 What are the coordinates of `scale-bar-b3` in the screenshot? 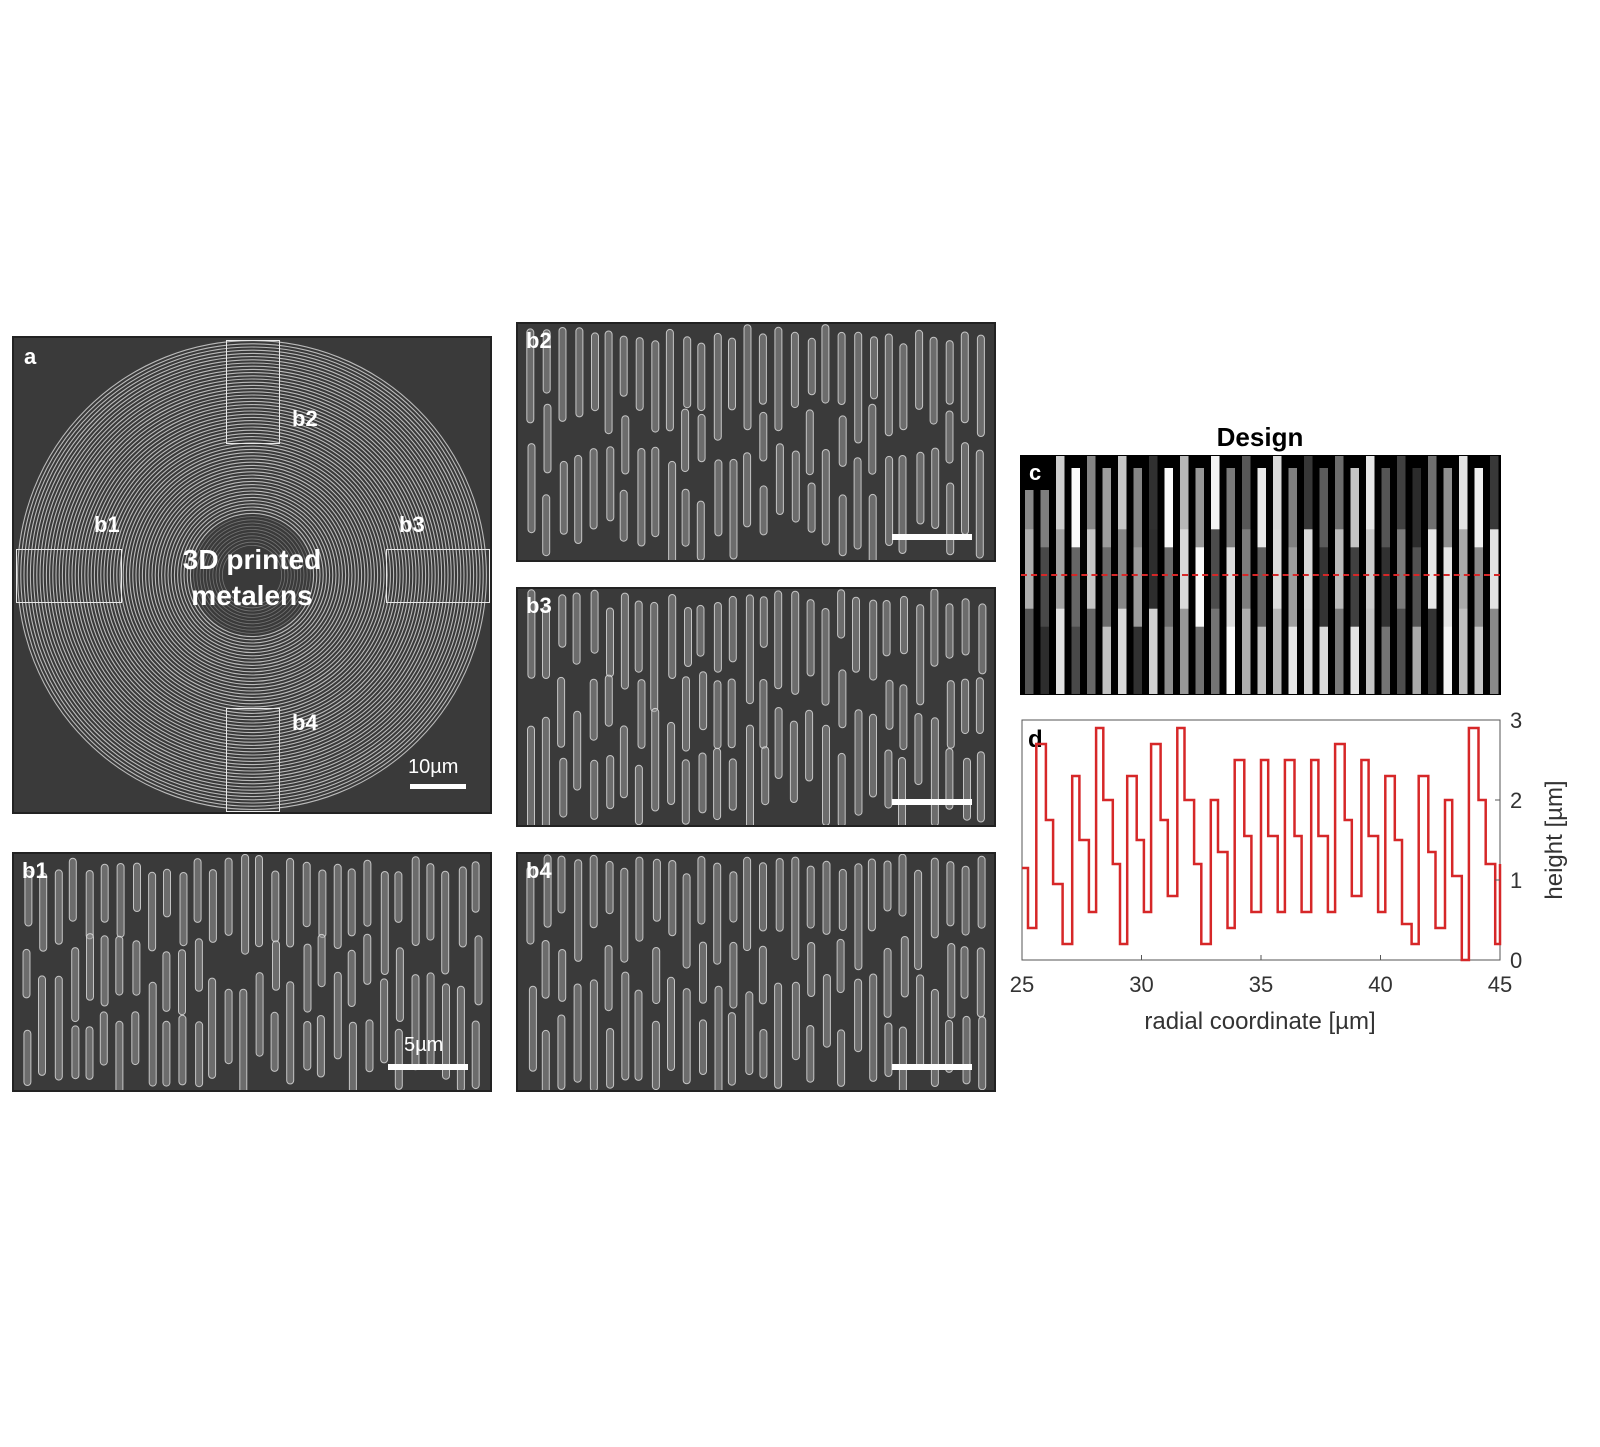 It's located at (932, 802).